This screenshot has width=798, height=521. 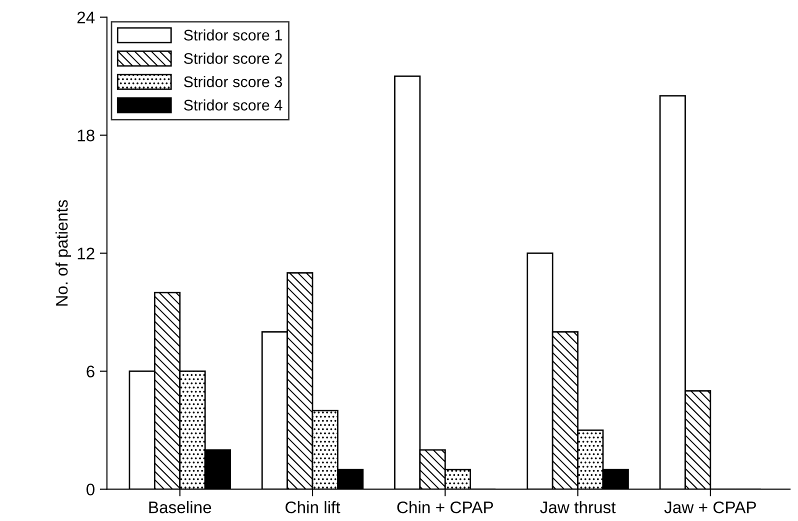 What do you see at coordinates (64, 253) in the screenshot?
I see `y-axis-title: No. of patients` at bounding box center [64, 253].